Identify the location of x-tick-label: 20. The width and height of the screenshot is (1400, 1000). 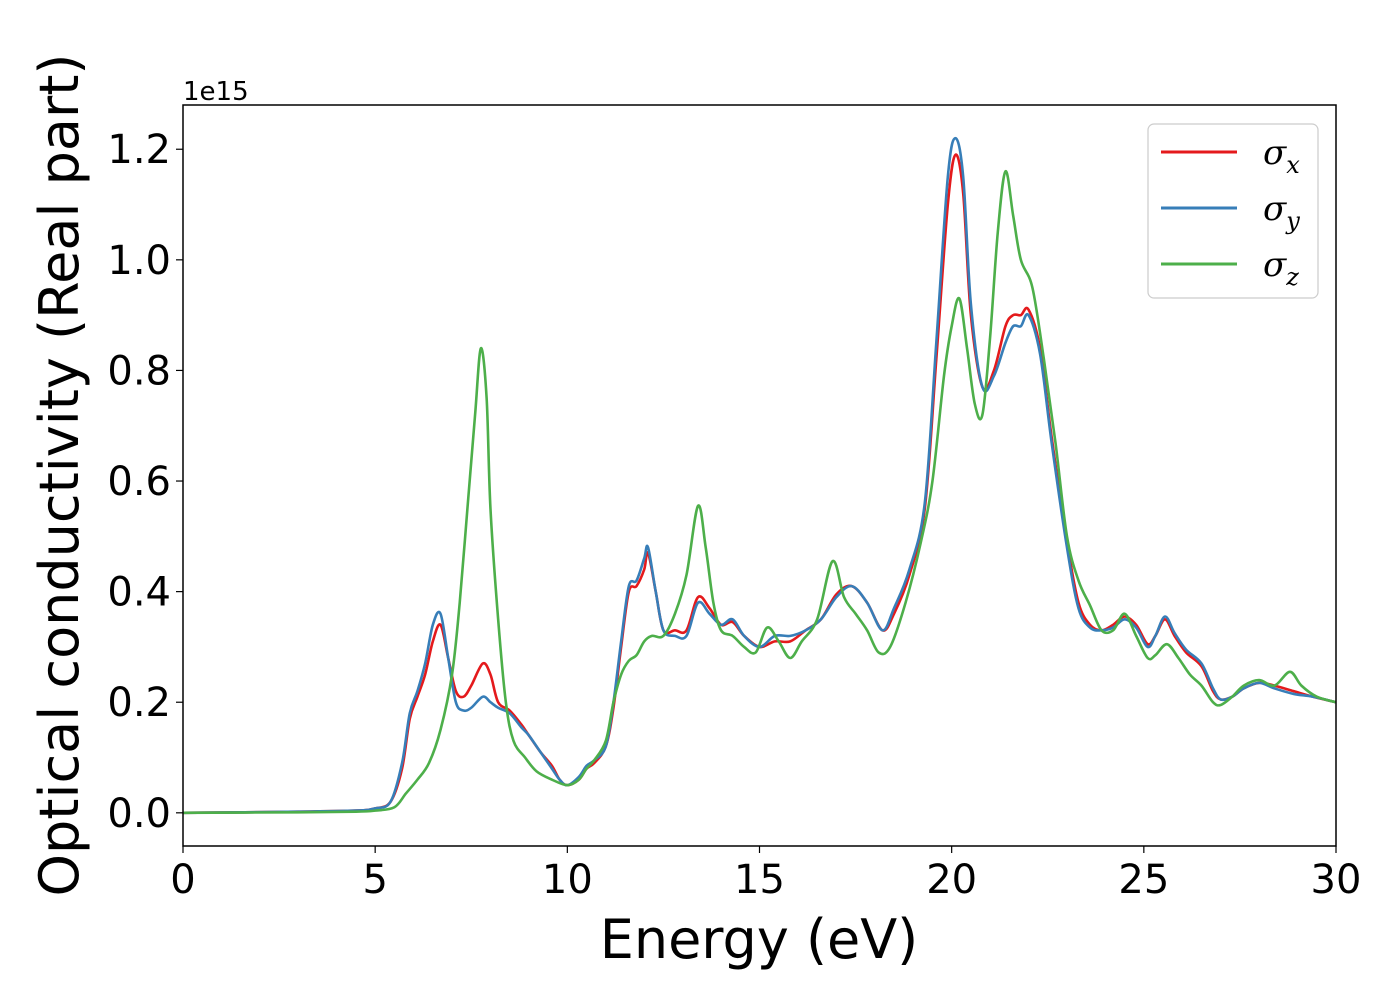
(951, 880).